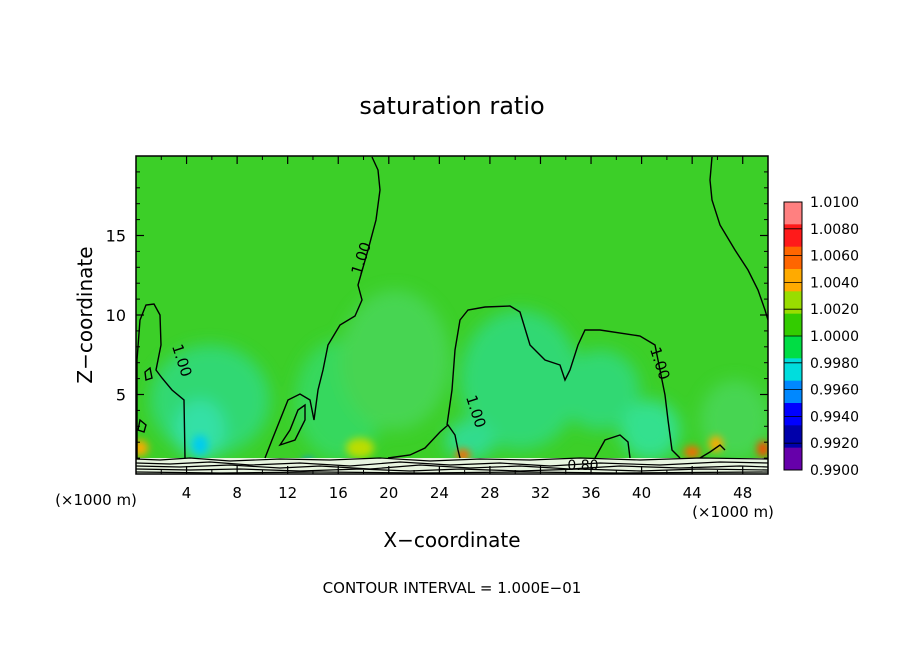 The height and width of the screenshot is (654, 904). Describe the element at coordinates (116, 236) in the screenshot. I see `y-tick-label: 15` at that location.